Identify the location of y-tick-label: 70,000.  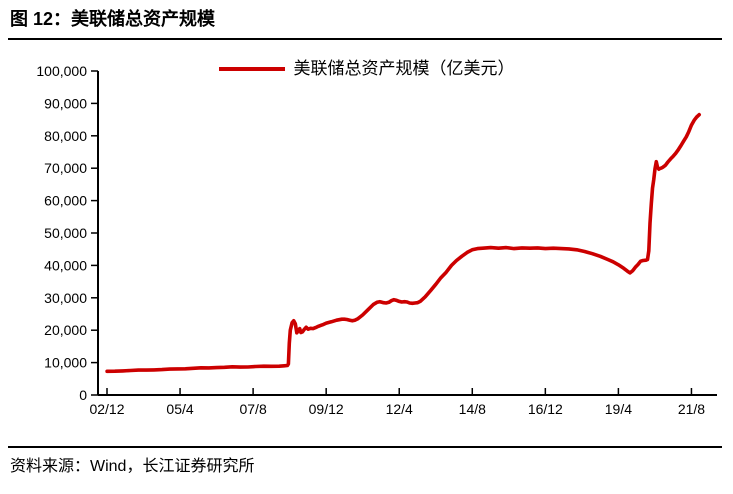
(65, 168).